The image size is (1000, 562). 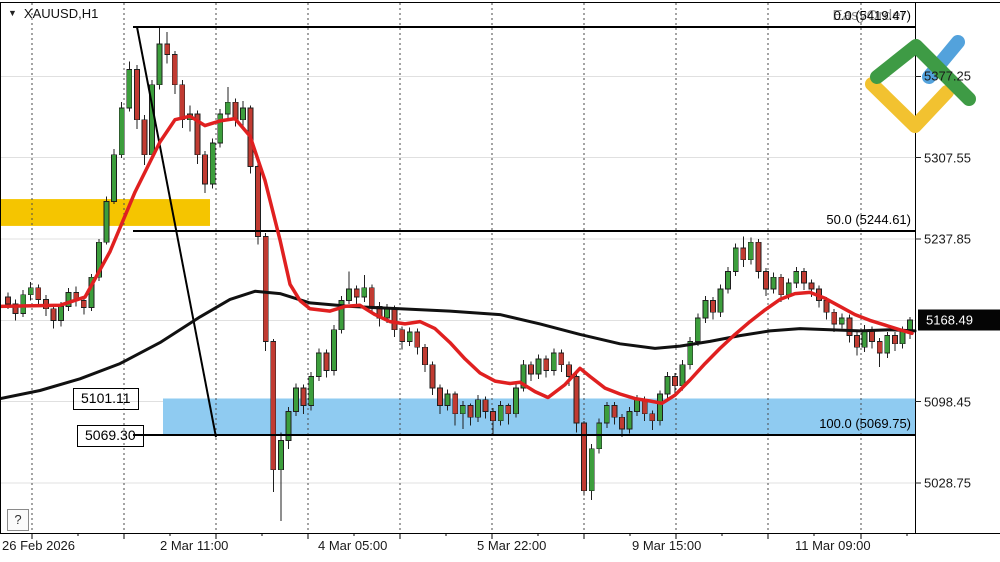 I want to click on chevron-down-icon: ▼, so click(x=12, y=13).